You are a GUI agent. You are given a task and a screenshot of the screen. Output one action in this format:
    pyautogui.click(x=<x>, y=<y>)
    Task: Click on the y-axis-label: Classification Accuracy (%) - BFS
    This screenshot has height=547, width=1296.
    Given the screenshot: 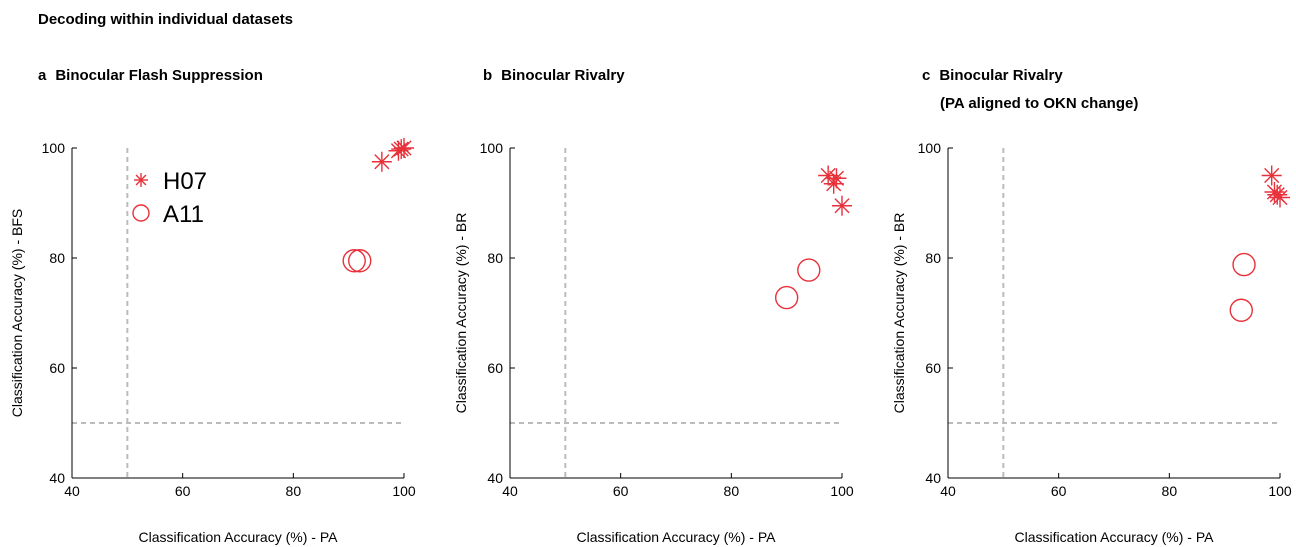 What is the action you would take?
    pyautogui.click(x=17, y=313)
    